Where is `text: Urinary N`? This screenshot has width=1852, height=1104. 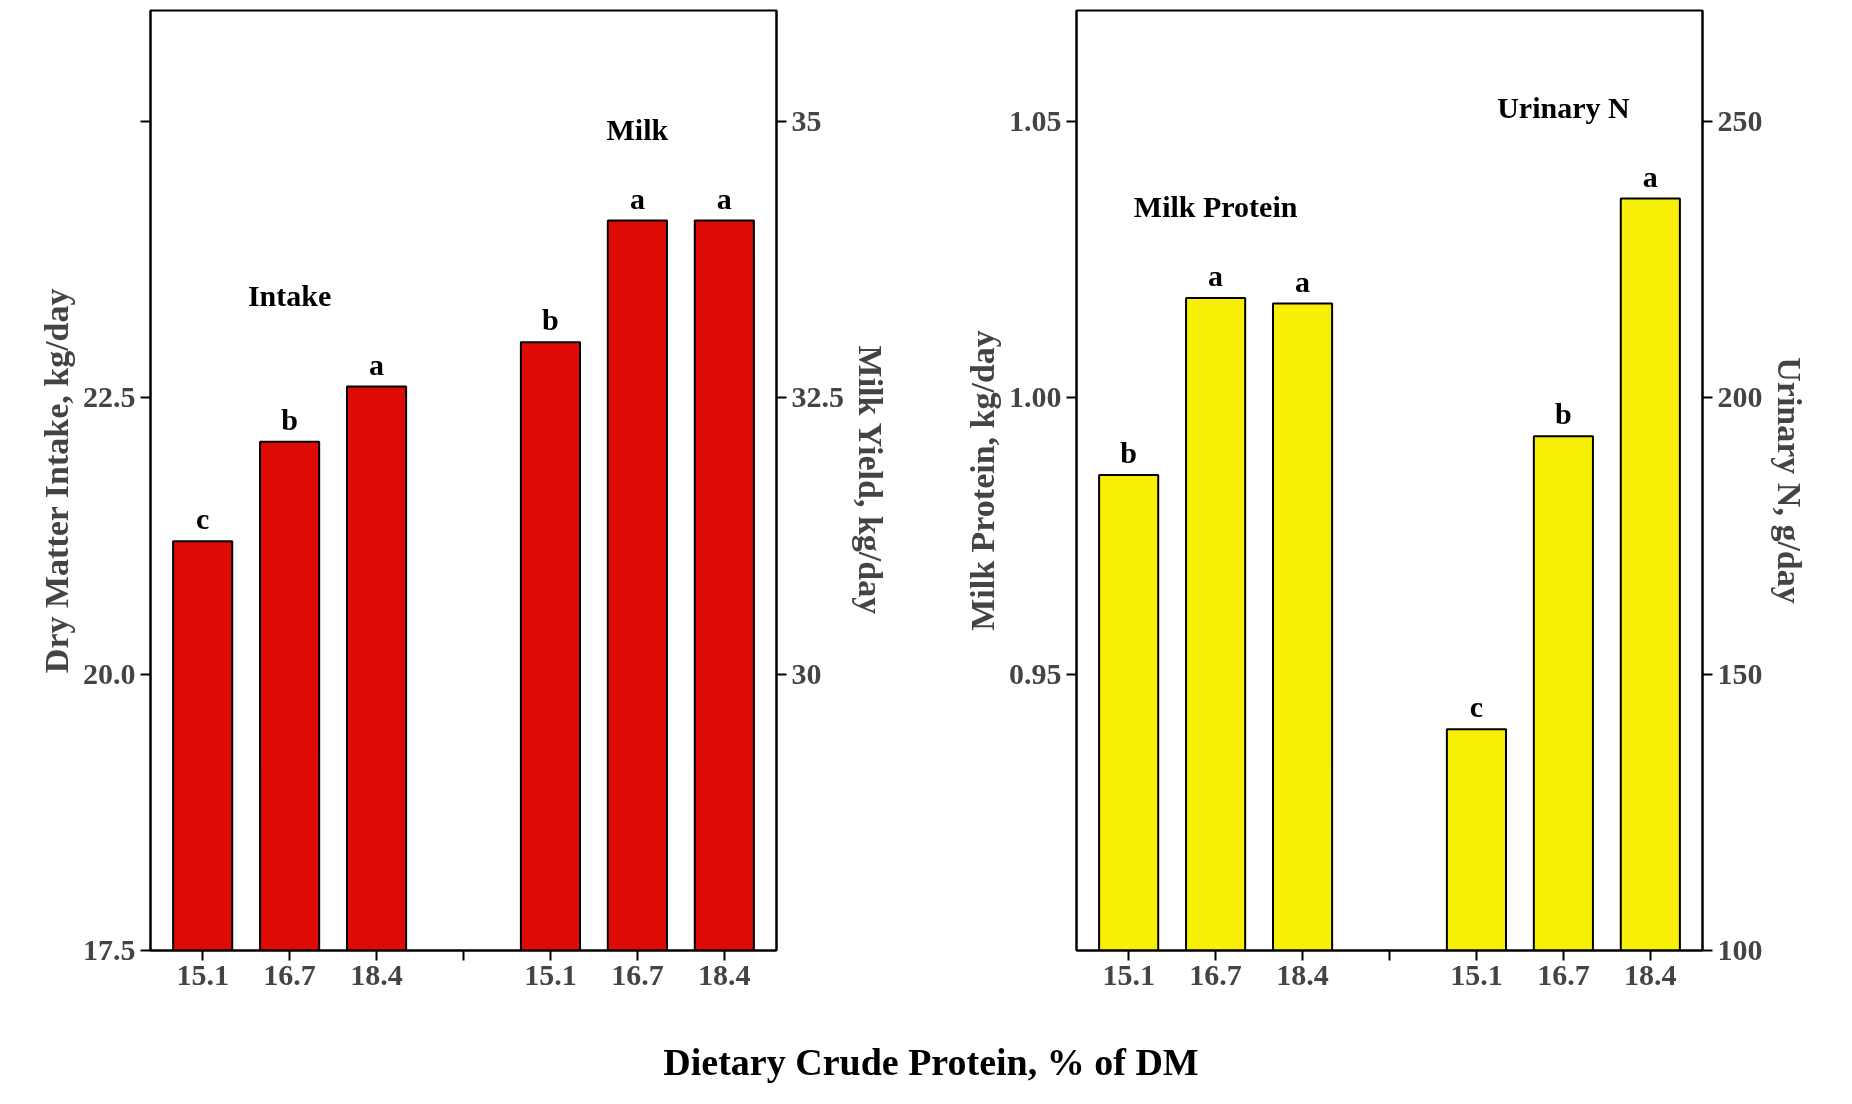
text: Urinary N is located at coordinates (1563, 107).